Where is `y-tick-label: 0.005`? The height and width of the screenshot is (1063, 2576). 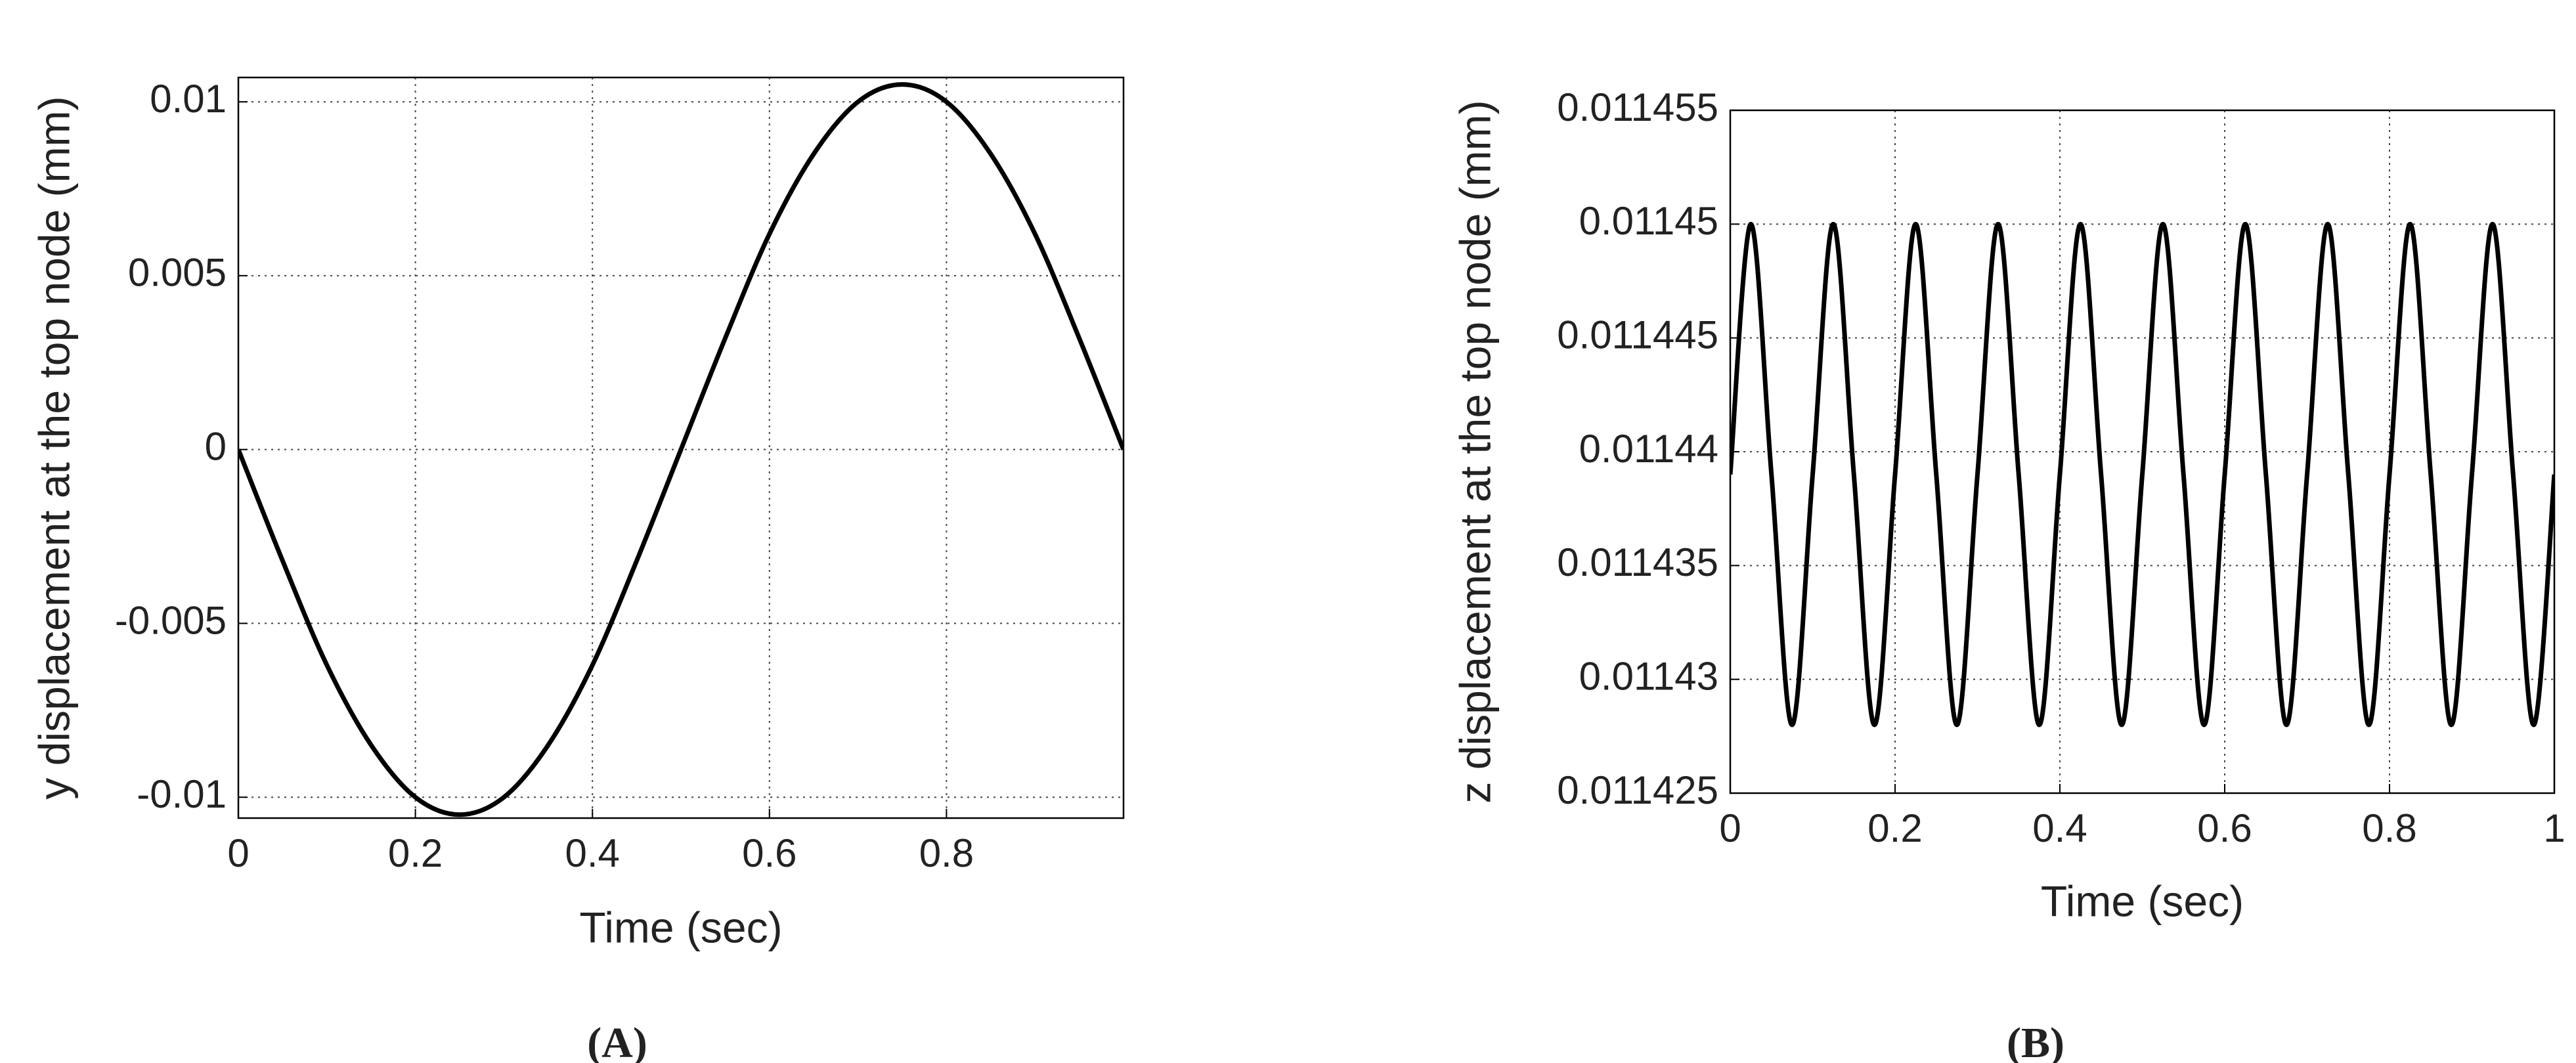 y-tick-label: 0.005 is located at coordinates (177, 273).